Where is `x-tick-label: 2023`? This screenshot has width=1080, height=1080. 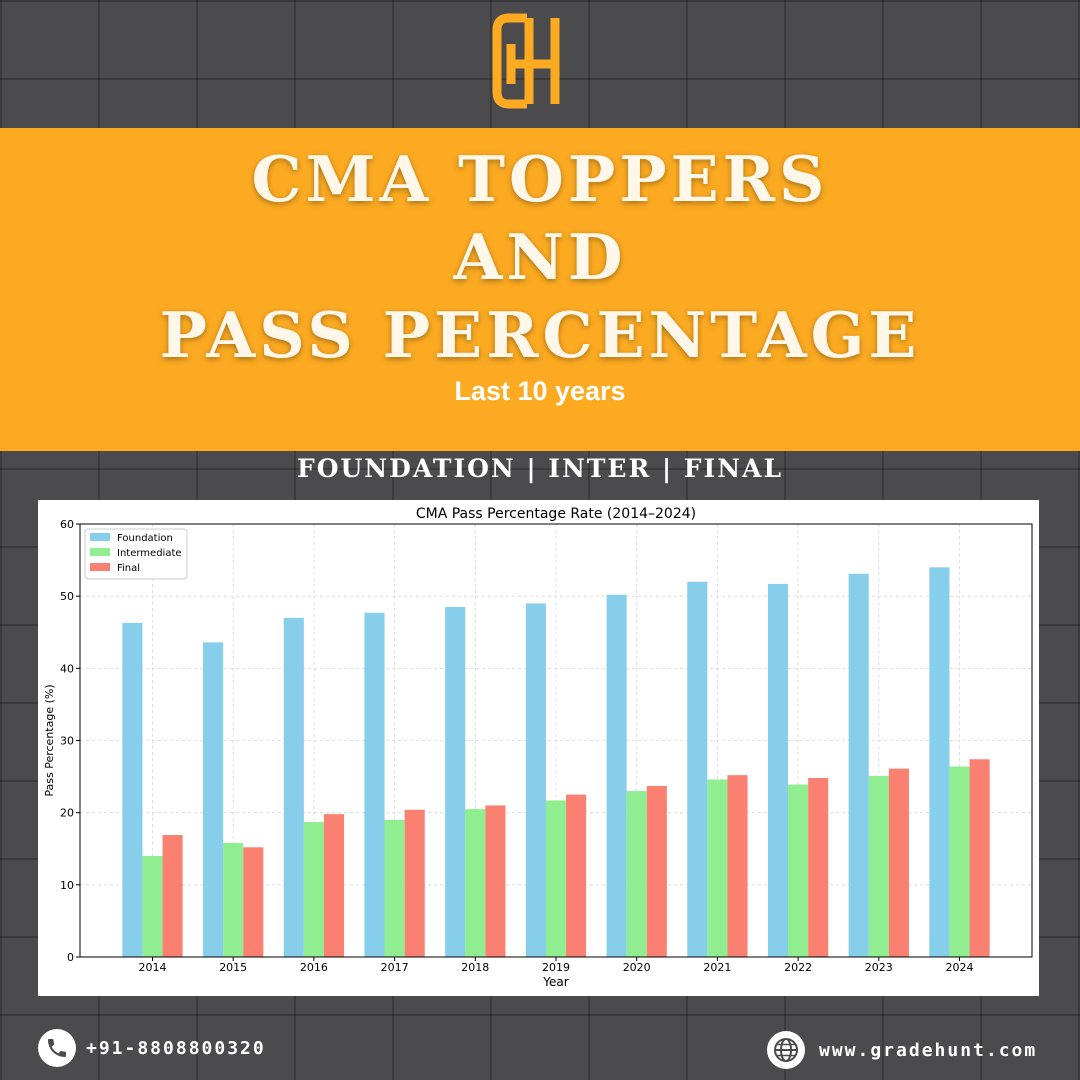 x-tick-label: 2023 is located at coordinates (879, 967).